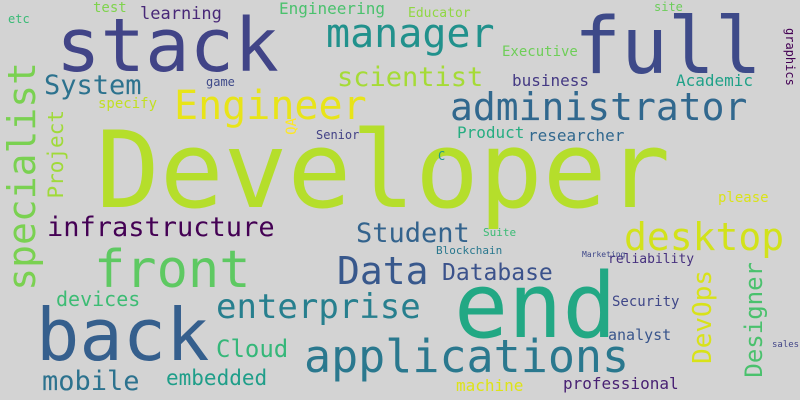 The width and height of the screenshot is (800, 400). What do you see at coordinates (651, 259) in the screenshot?
I see `word-reliability: reliability` at bounding box center [651, 259].